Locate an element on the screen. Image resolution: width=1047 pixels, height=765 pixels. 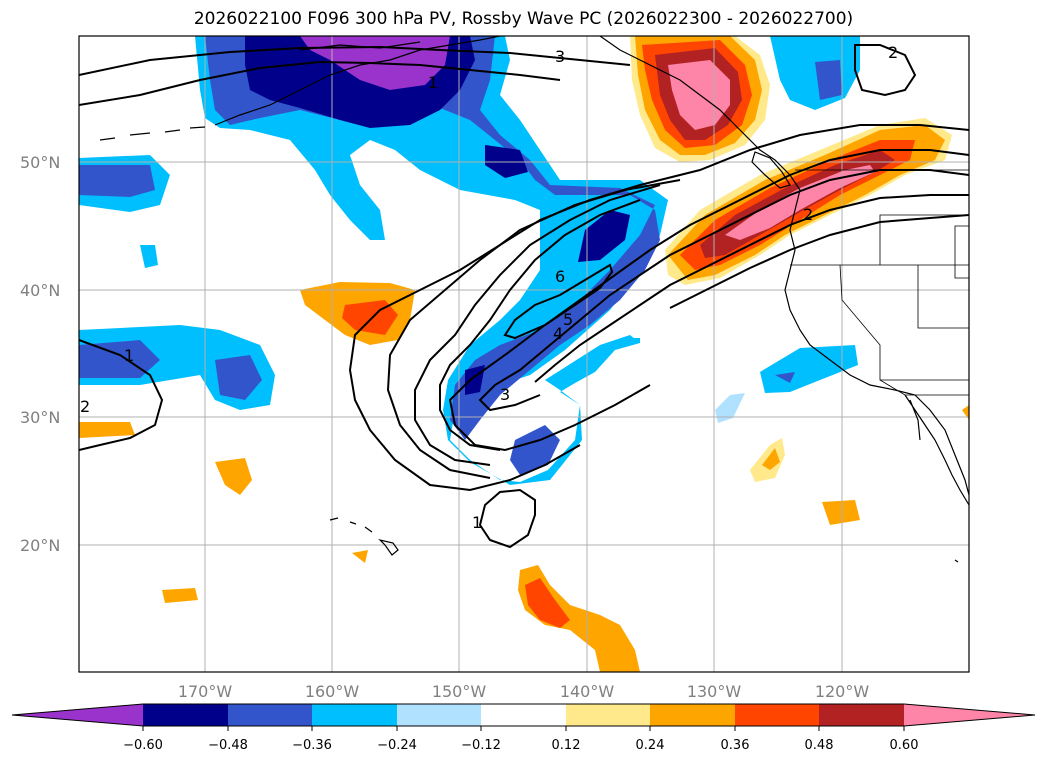
lat-label: 20°N is located at coordinates (40, 545).